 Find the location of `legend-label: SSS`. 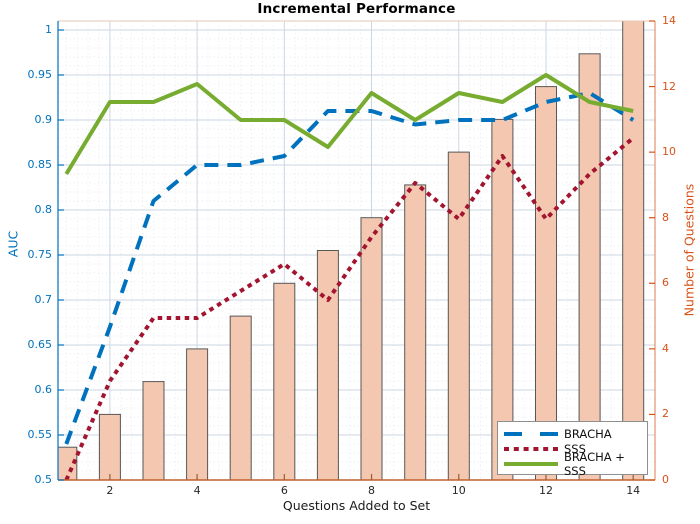

legend-label: SSS is located at coordinates (575, 448).